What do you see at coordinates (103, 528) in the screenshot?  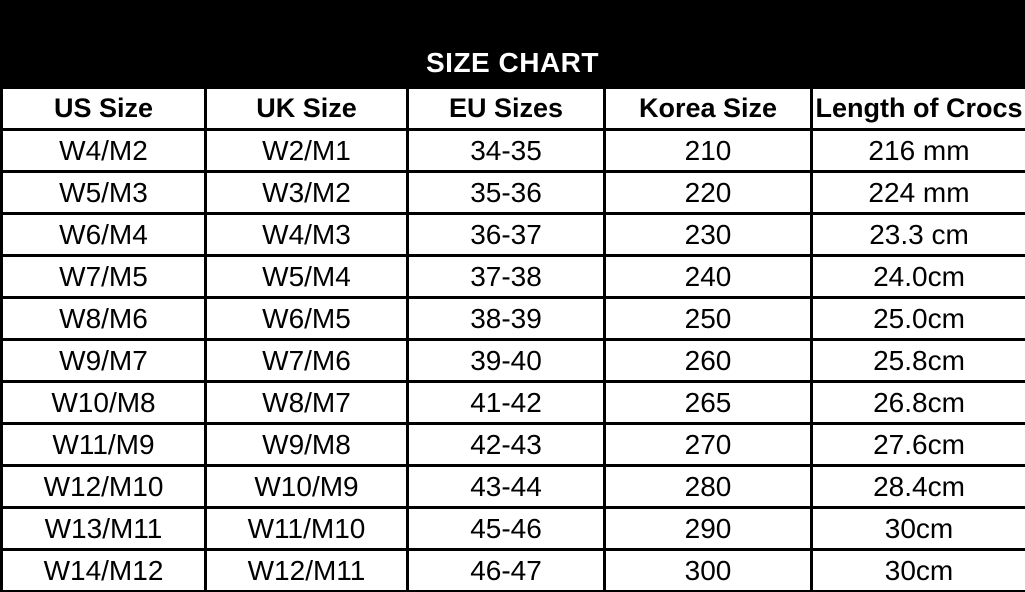 I see `table-cell: W13/M11` at bounding box center [103, 528].